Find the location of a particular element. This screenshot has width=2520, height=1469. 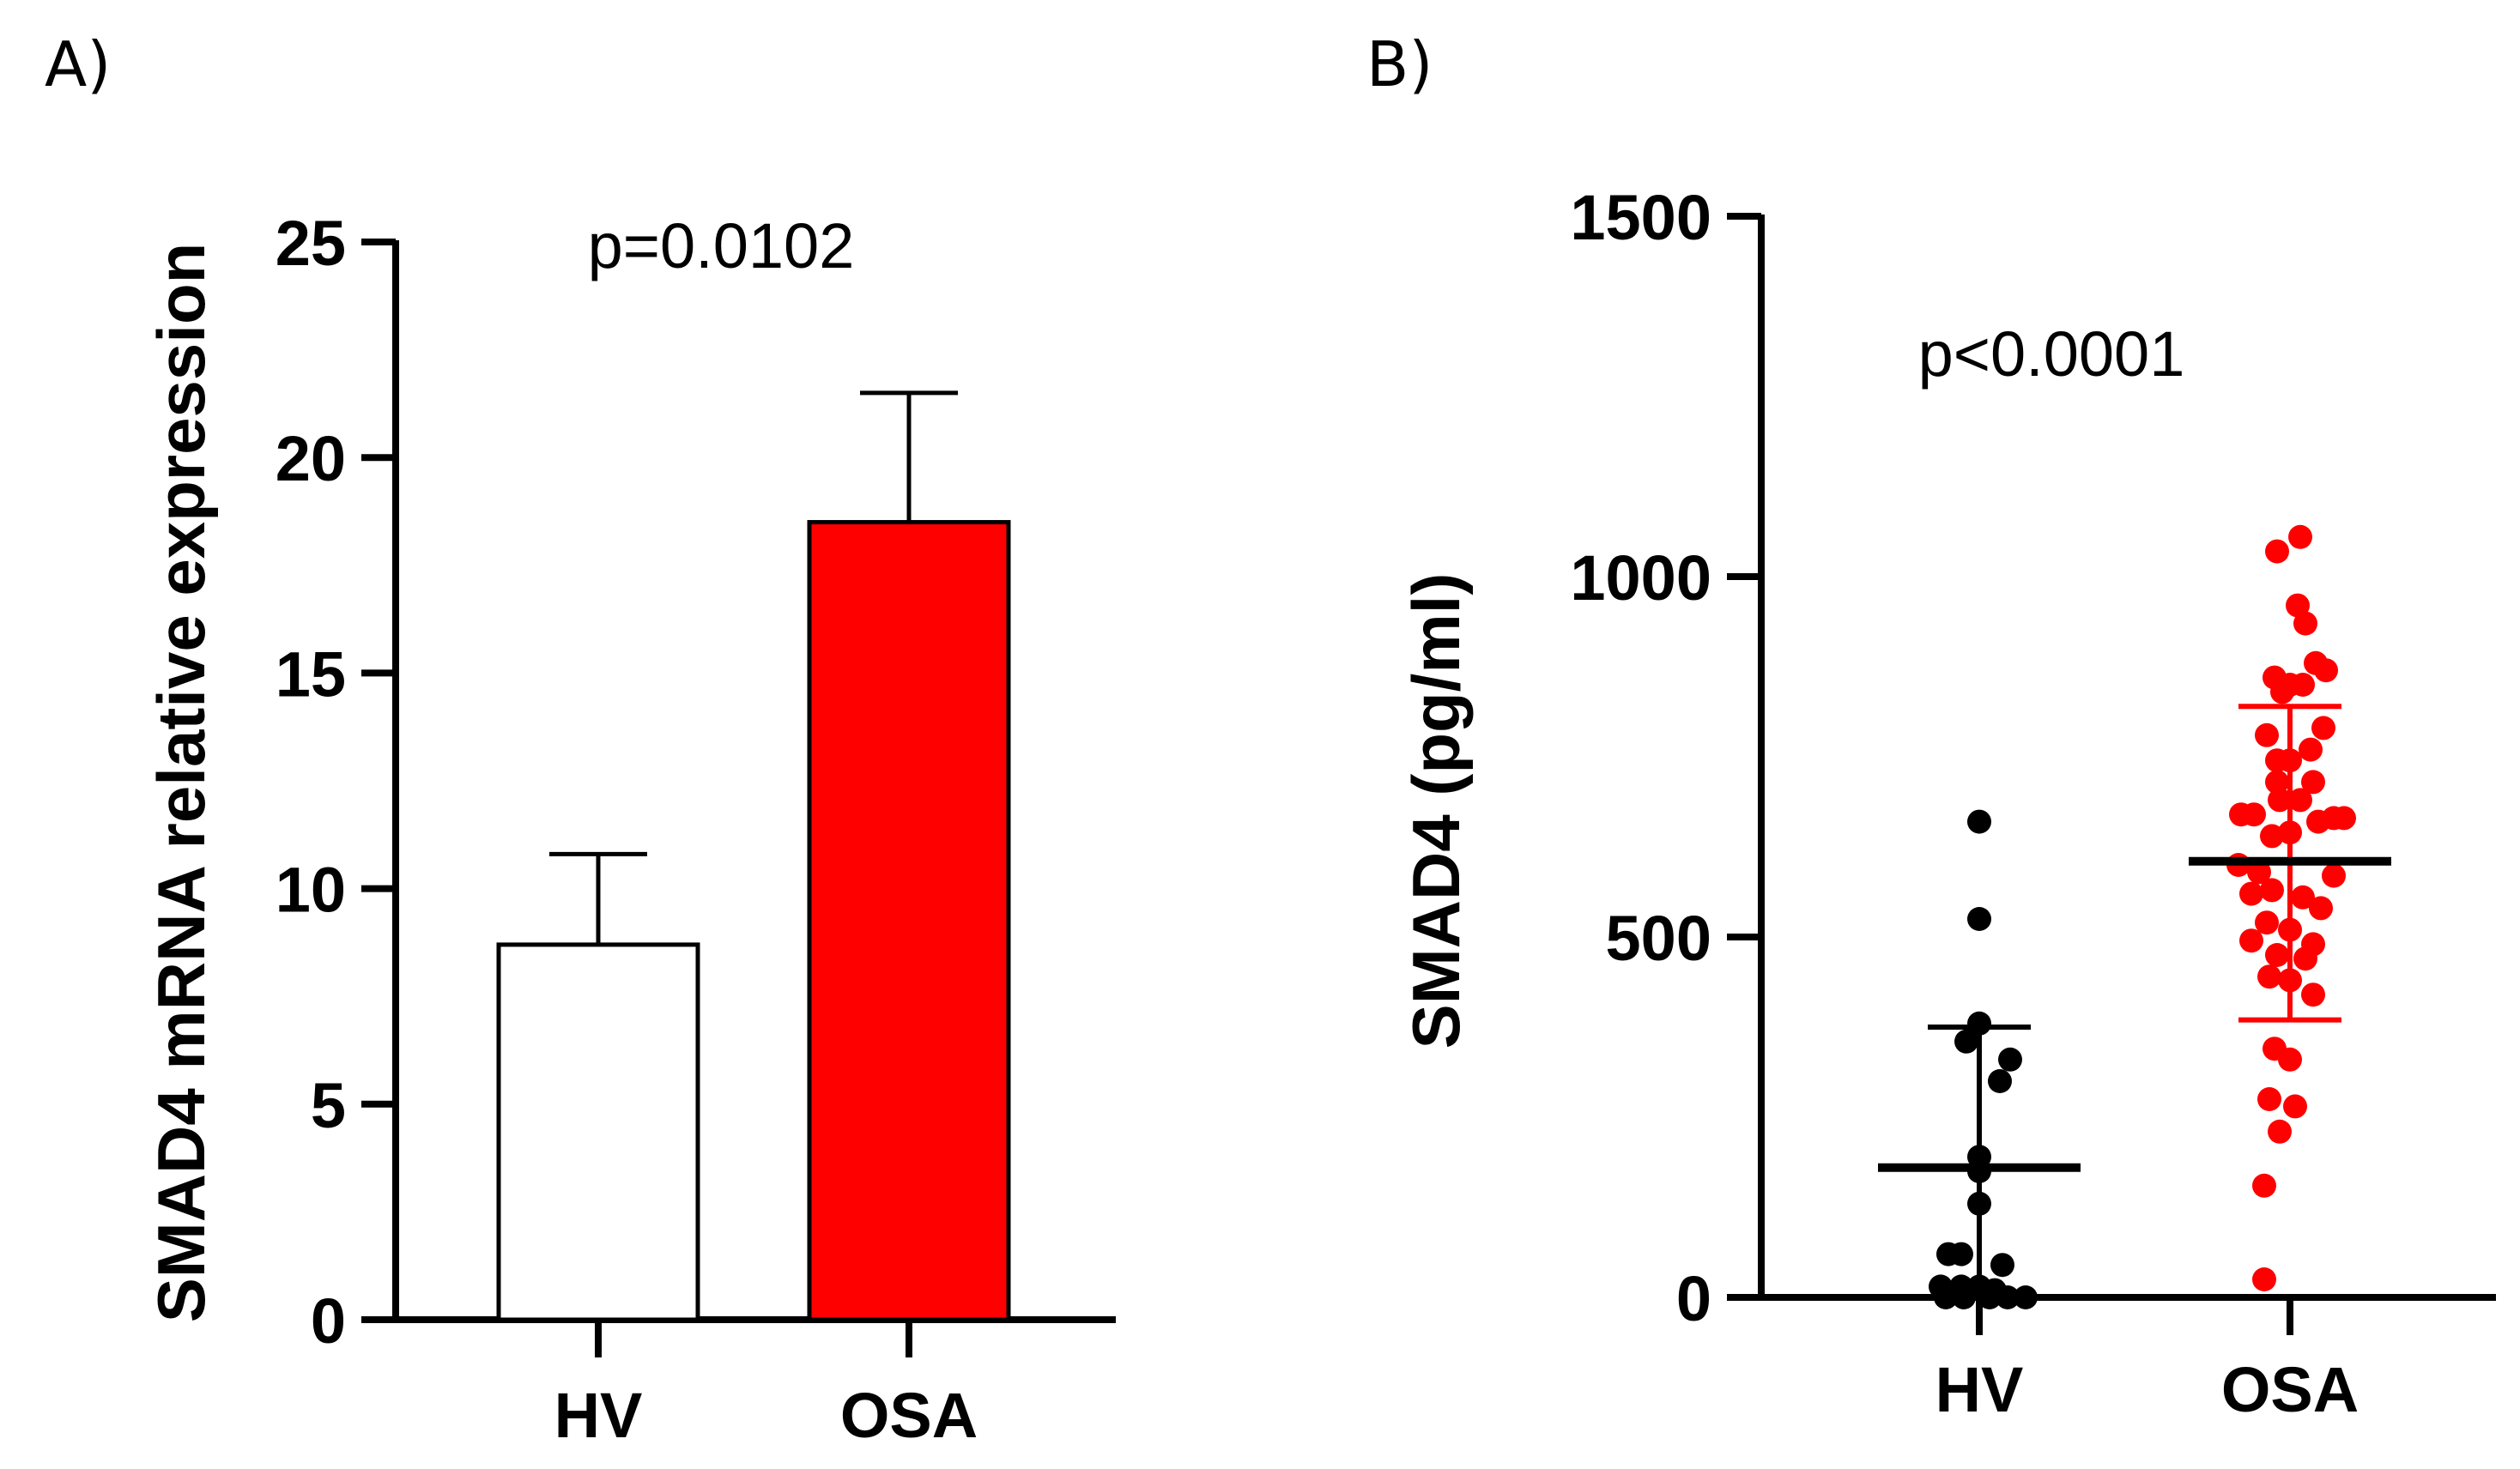

panel-b-y-tick-label-0: 0 is located at coordinates (1694, 1299).